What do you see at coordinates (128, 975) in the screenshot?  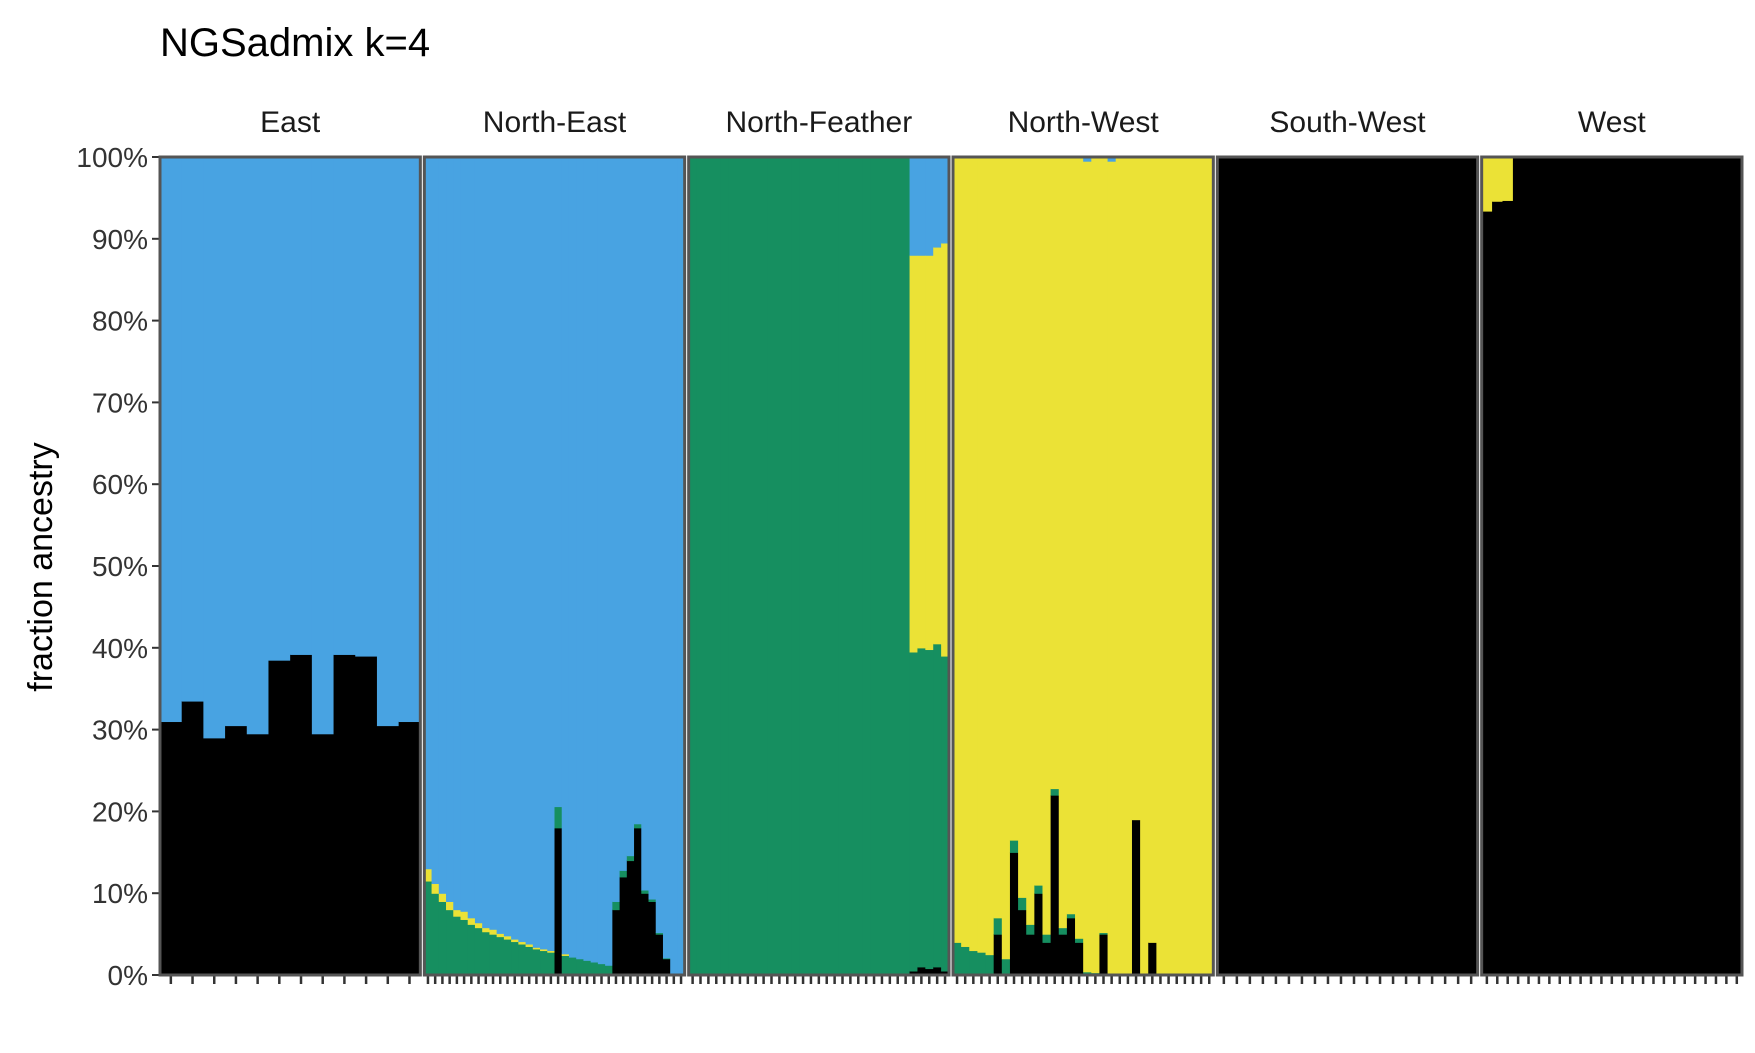 I see `y-tick-label: 0%` at bounding box center [128, 975].